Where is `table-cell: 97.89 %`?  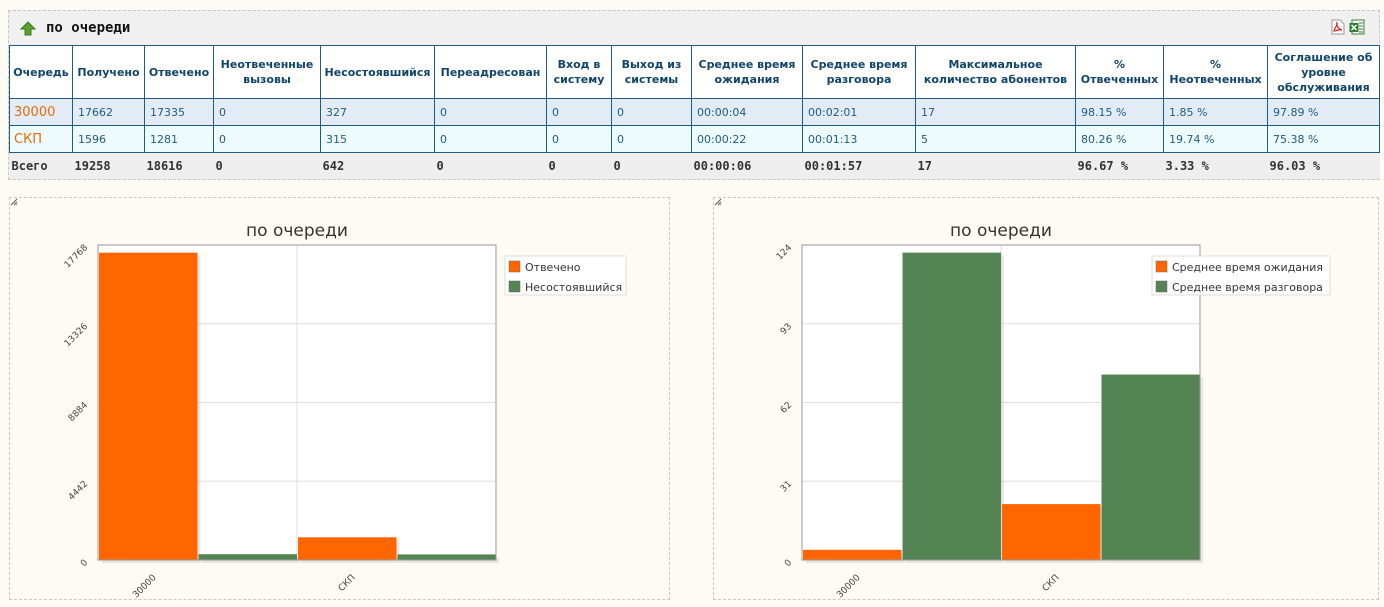
table-cell: 97.89 % is located at coordinates (1323, 112).